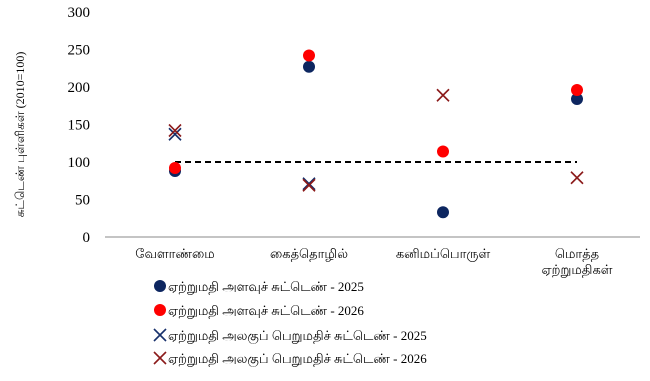  I want to click on y-tick-label: 300, so click(79, 13).